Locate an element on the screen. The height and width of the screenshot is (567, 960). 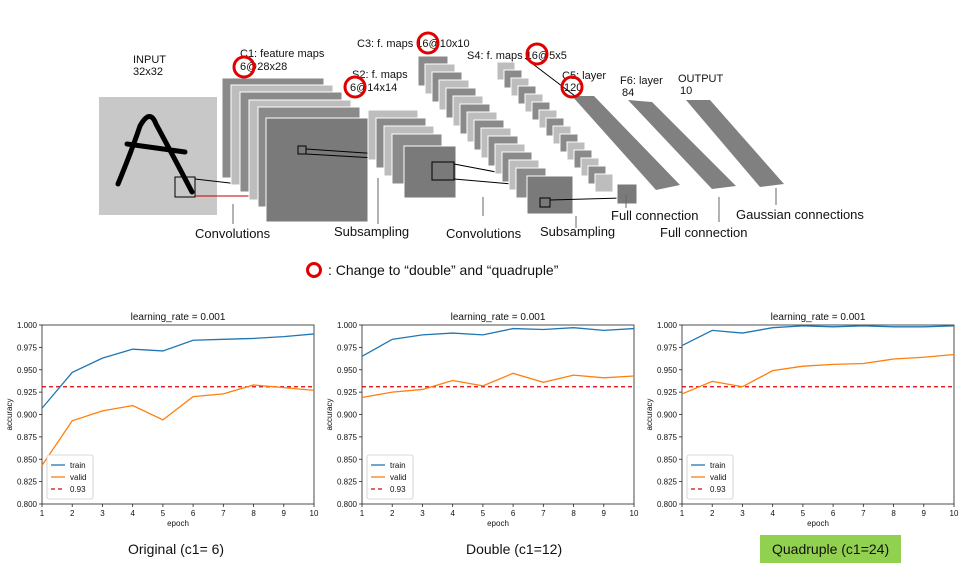
s2-label: S2: f. maps is located at coordinates (380, 75).